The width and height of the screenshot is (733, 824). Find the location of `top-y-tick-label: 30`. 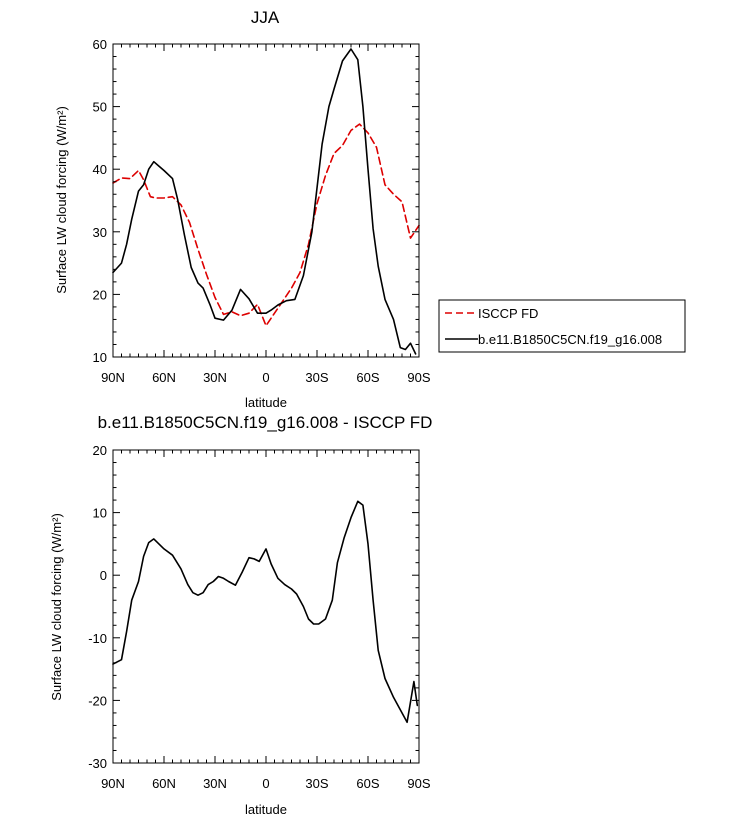

top-y-tick-label: 30 is located at coordinates (100, 232).